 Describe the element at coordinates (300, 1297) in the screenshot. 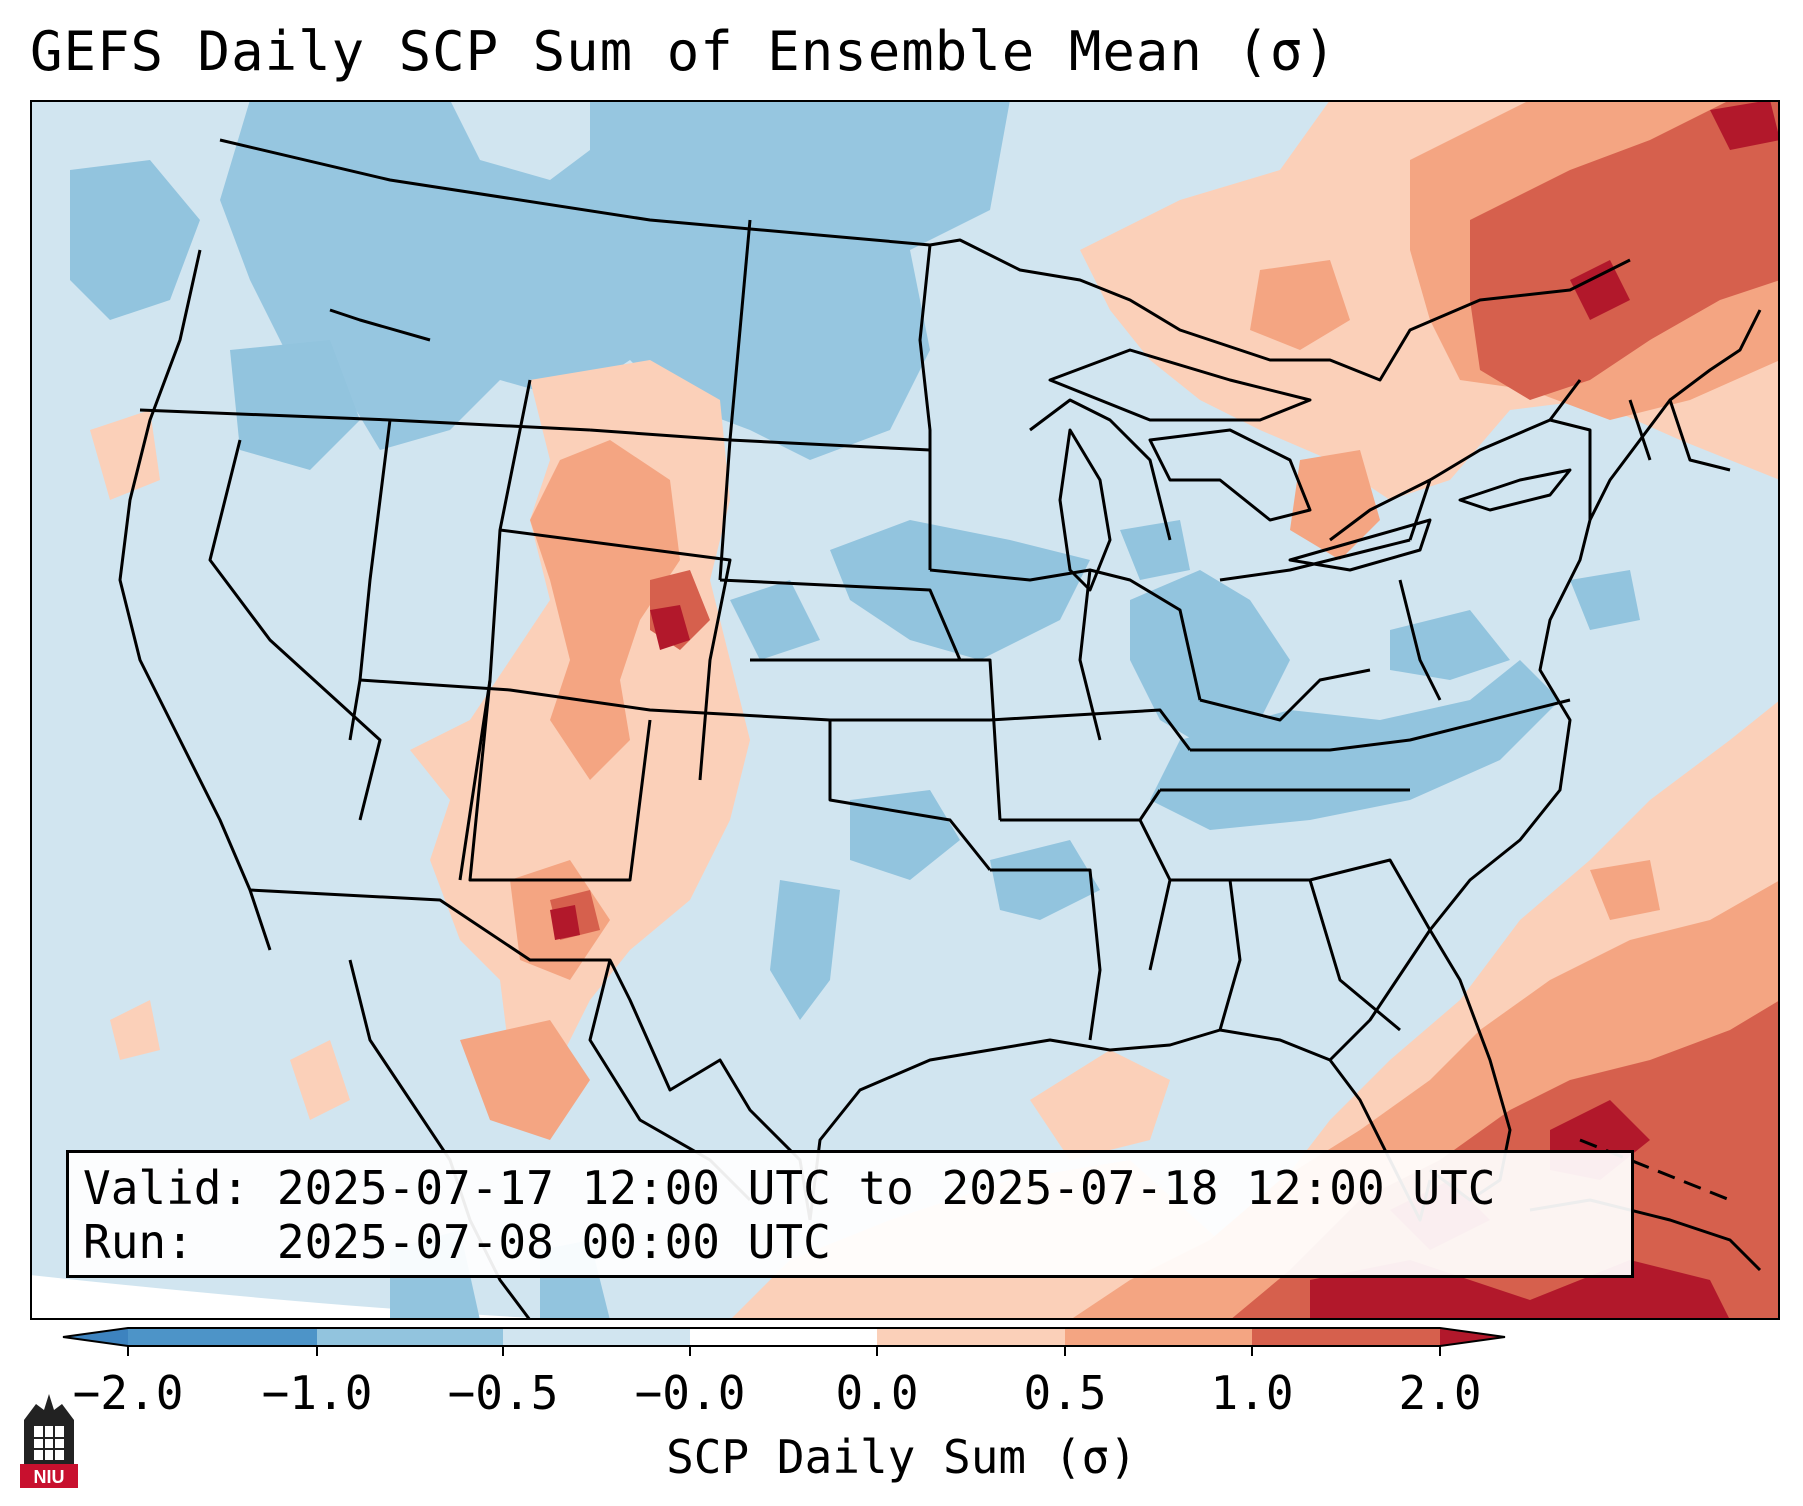

I see `projection-edge` at that location.